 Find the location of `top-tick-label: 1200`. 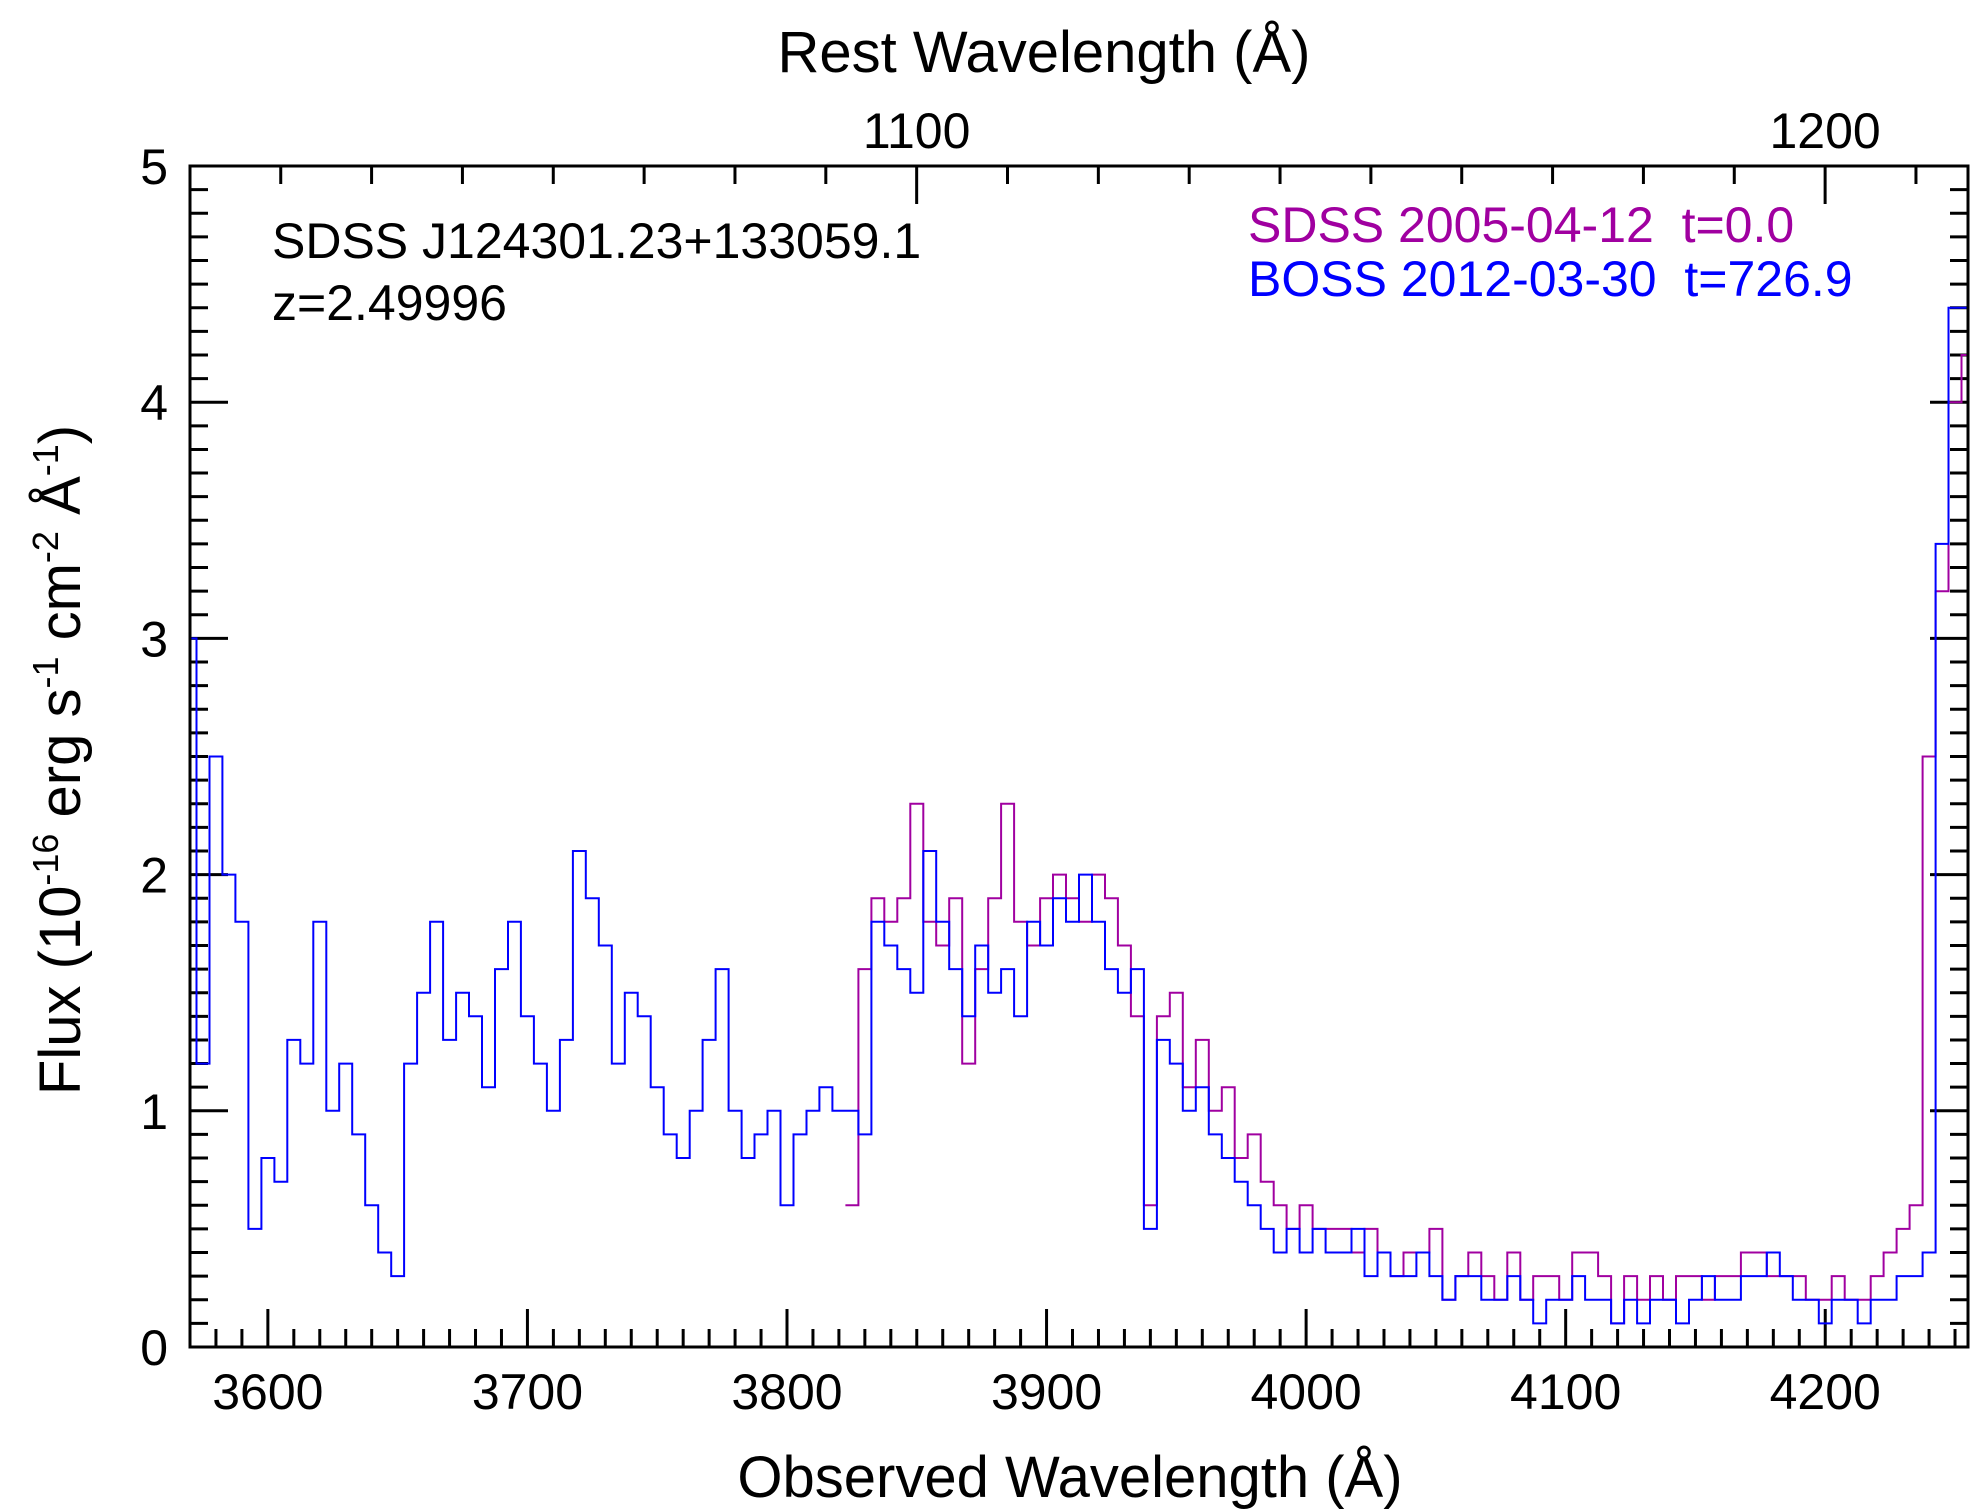

top-tick-label: 1200 is located at coordinates (1824, 131).